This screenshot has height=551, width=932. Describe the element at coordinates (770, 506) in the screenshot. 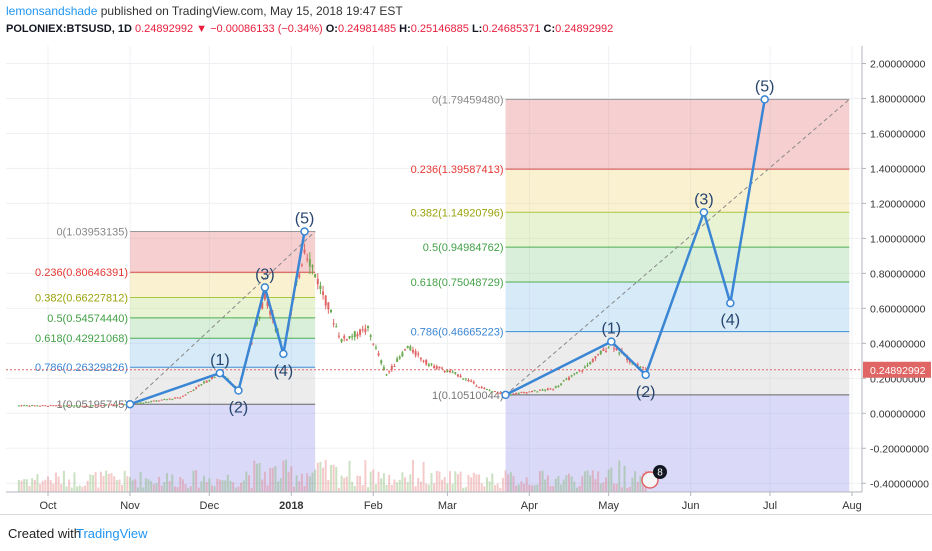

I see `x-tick-label: Jul` at that location.